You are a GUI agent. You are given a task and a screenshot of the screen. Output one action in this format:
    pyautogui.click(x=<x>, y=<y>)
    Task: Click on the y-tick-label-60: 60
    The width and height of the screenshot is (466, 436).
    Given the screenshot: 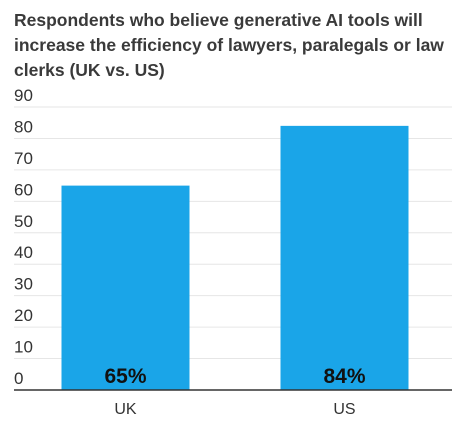 What is the action you would take?
    pyautogui.click(x=23, y=189)
    